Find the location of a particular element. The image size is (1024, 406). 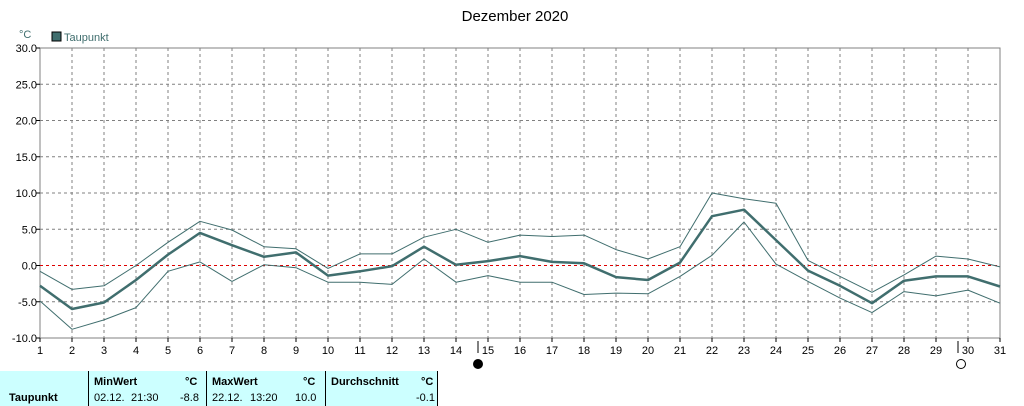

x-tick-label: 26 is located at coordinates (840, 351).